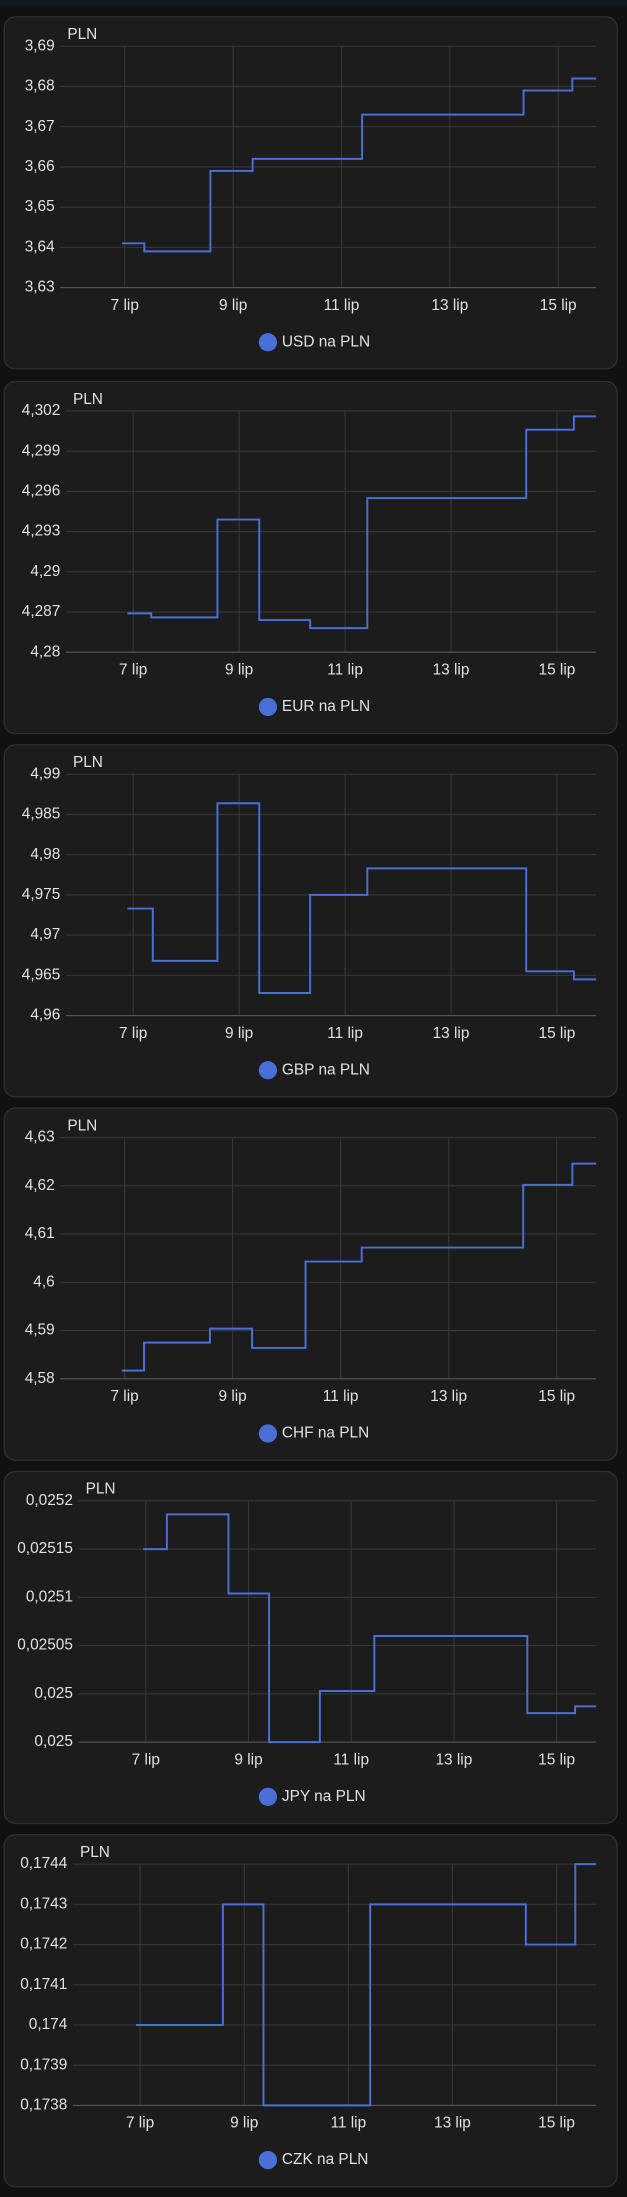  Describe the element at coordinates (40, 287) in the screenshot. I see `y-tick-label: 3,63` at that location.